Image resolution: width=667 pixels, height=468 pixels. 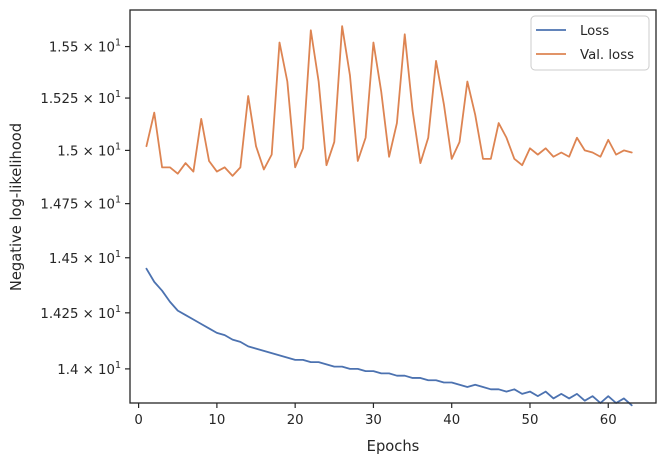 I want to click on x-axis-ticks: 0 10 20 30 40 50 60, so click(x=375, y=415).